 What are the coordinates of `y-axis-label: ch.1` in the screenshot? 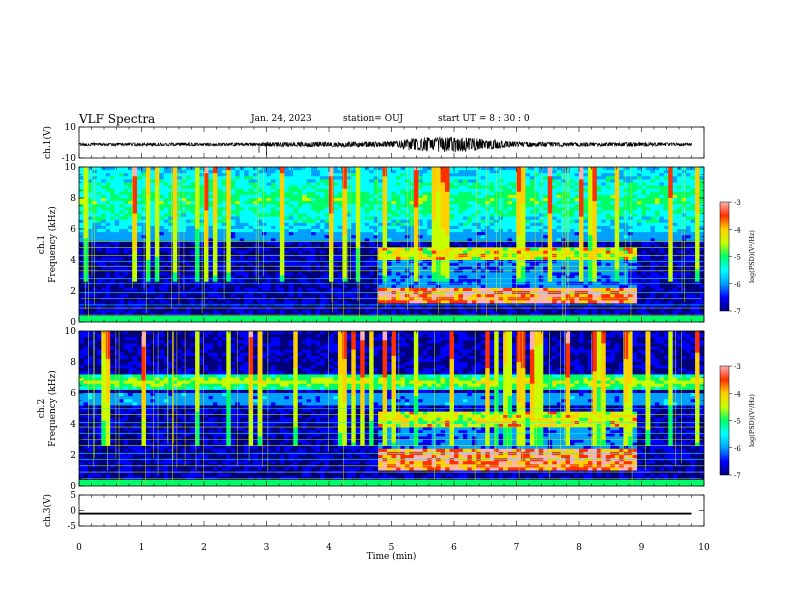 It's located at (42, 244).